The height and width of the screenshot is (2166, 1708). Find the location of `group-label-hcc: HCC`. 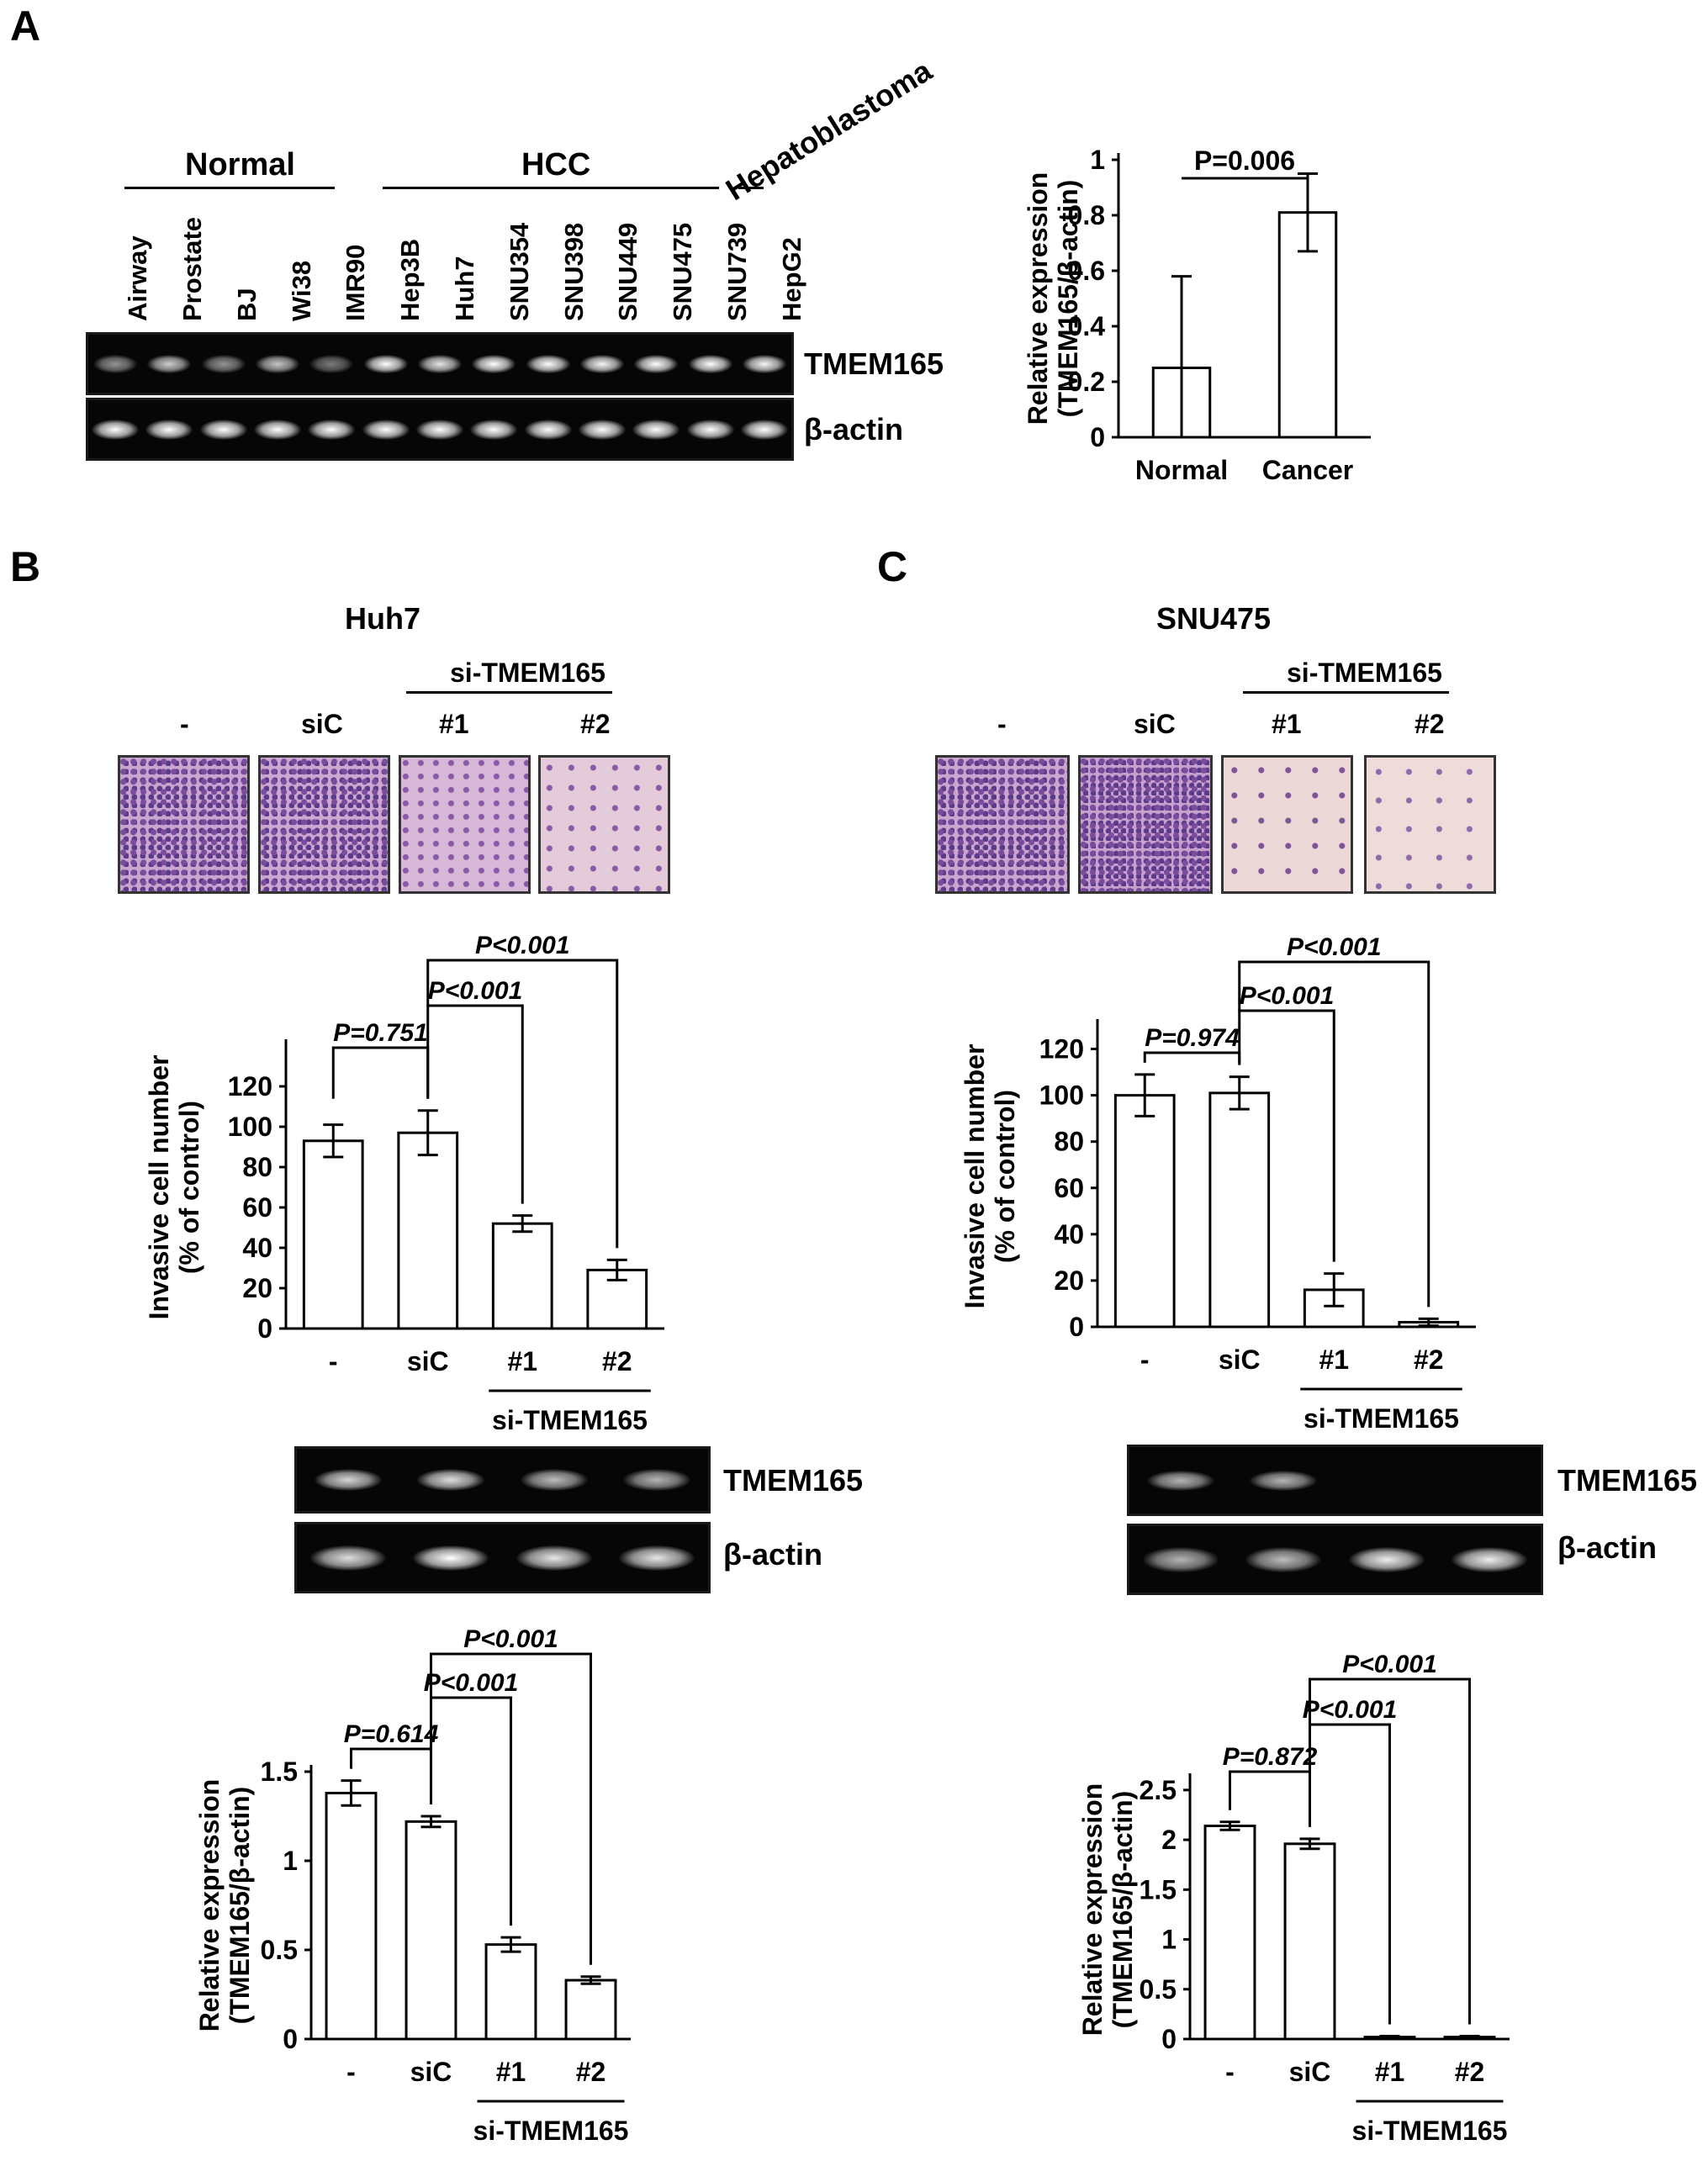

group-label-hcc: HCC is located at coordinates (556, 164).